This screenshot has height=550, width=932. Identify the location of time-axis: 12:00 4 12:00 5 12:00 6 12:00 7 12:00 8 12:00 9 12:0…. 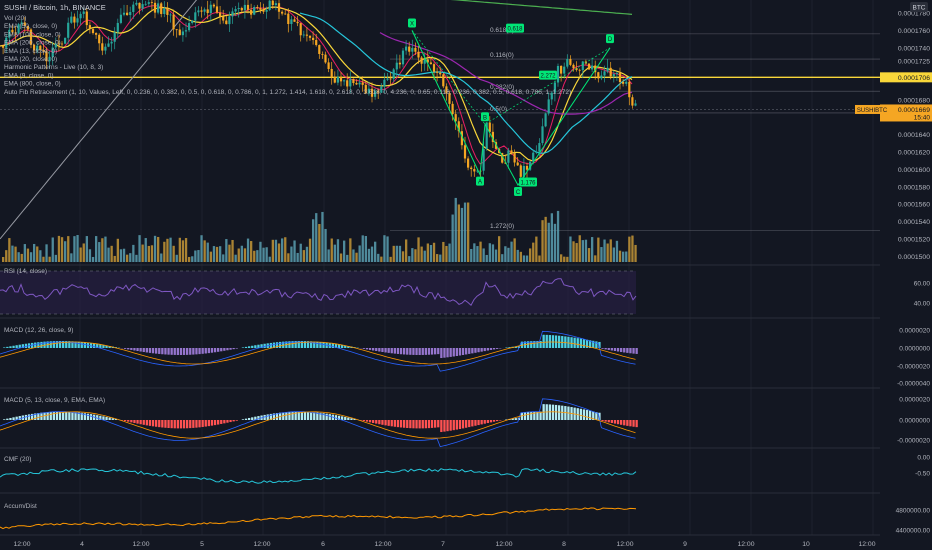
(444, 544).